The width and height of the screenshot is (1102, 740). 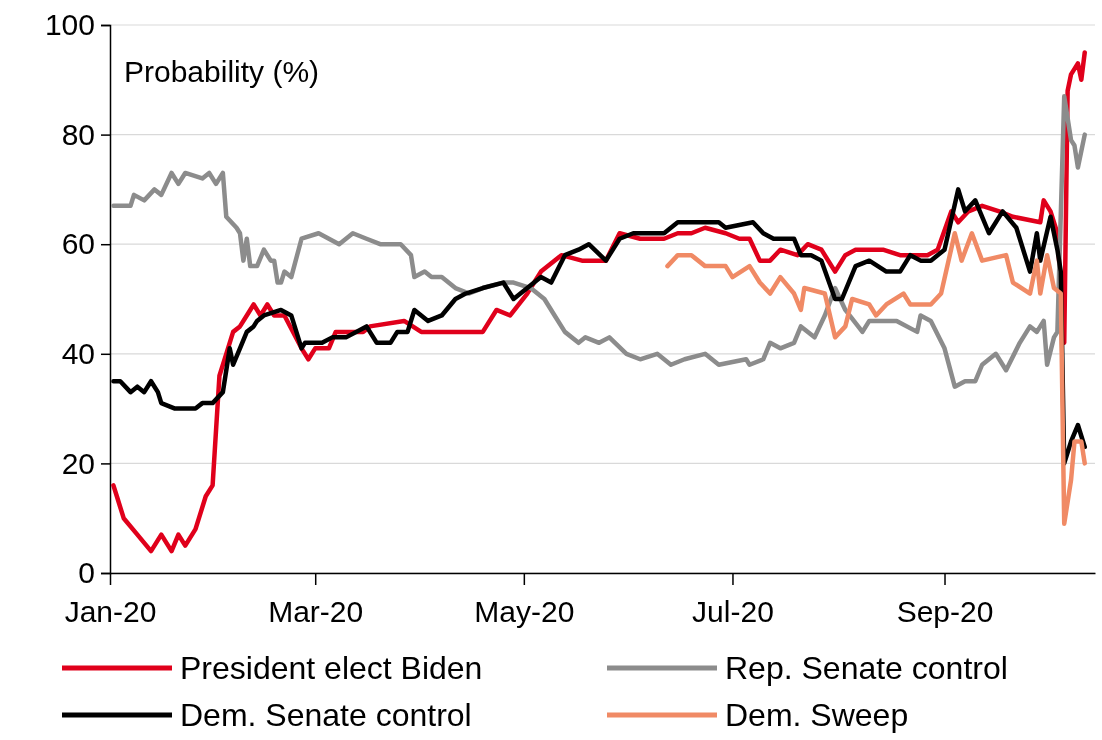 I want to click on y-tick-label: 20, so click(x=78, y=463).